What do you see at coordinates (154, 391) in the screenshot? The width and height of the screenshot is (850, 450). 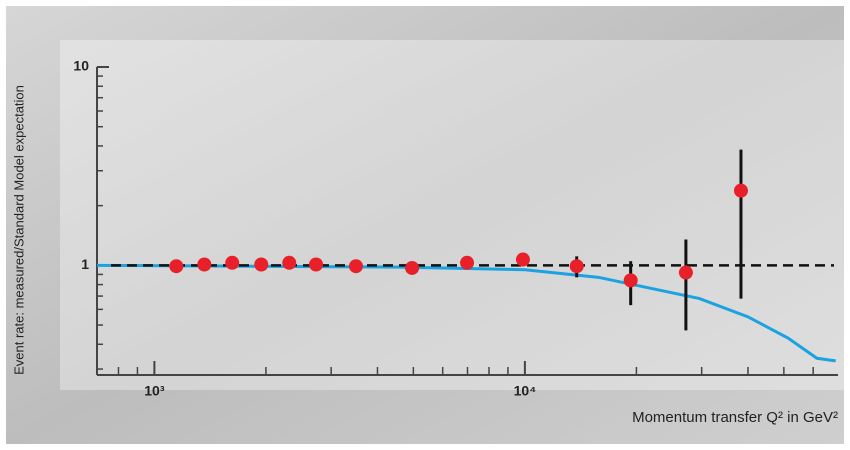 I see `x-tick-label: 10³` at bounding box center [154, 391].